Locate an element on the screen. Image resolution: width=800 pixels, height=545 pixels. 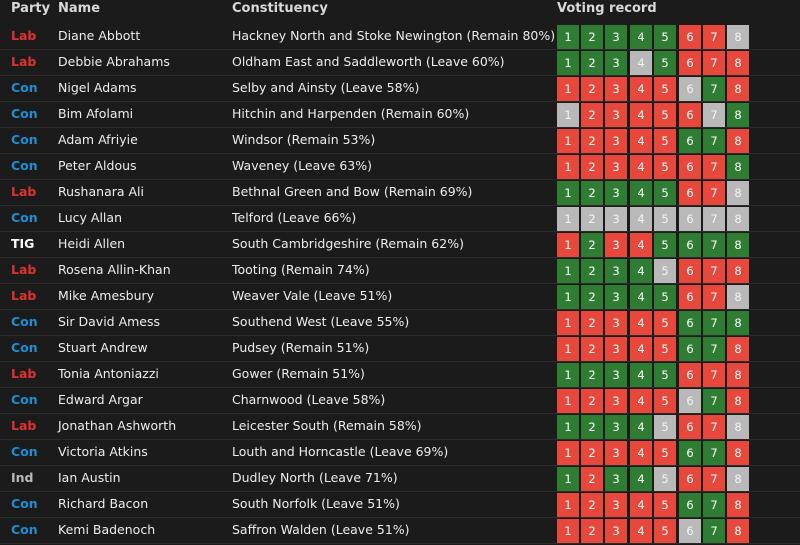
mp-name-cell: Tonia Antoniazzi is located at coordinates (108, 373).